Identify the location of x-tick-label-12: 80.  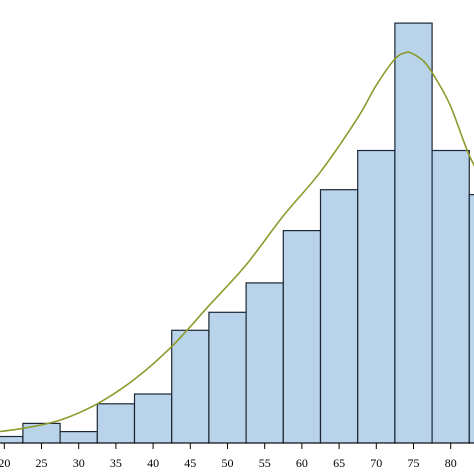
(451, 463).